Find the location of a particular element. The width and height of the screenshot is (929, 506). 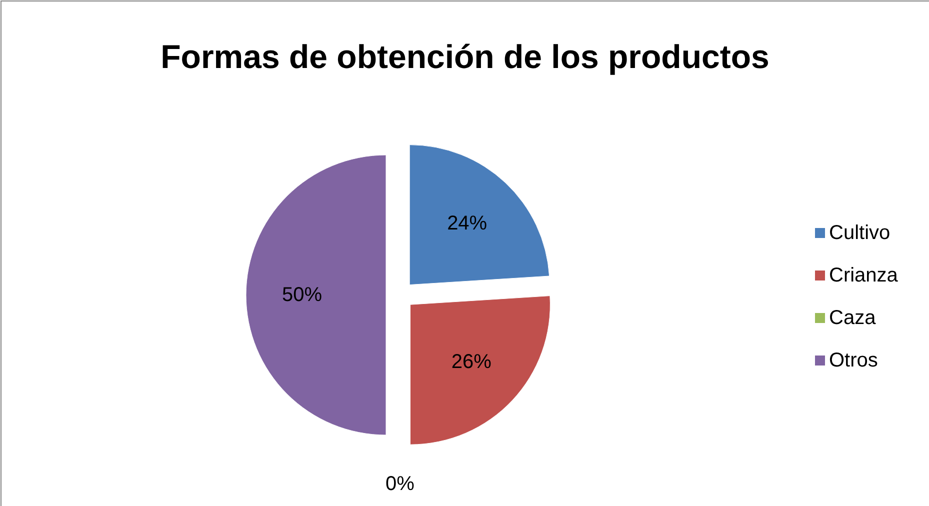

chart-title: Formas de obtención de los productos is located at coordinates (465, 56).